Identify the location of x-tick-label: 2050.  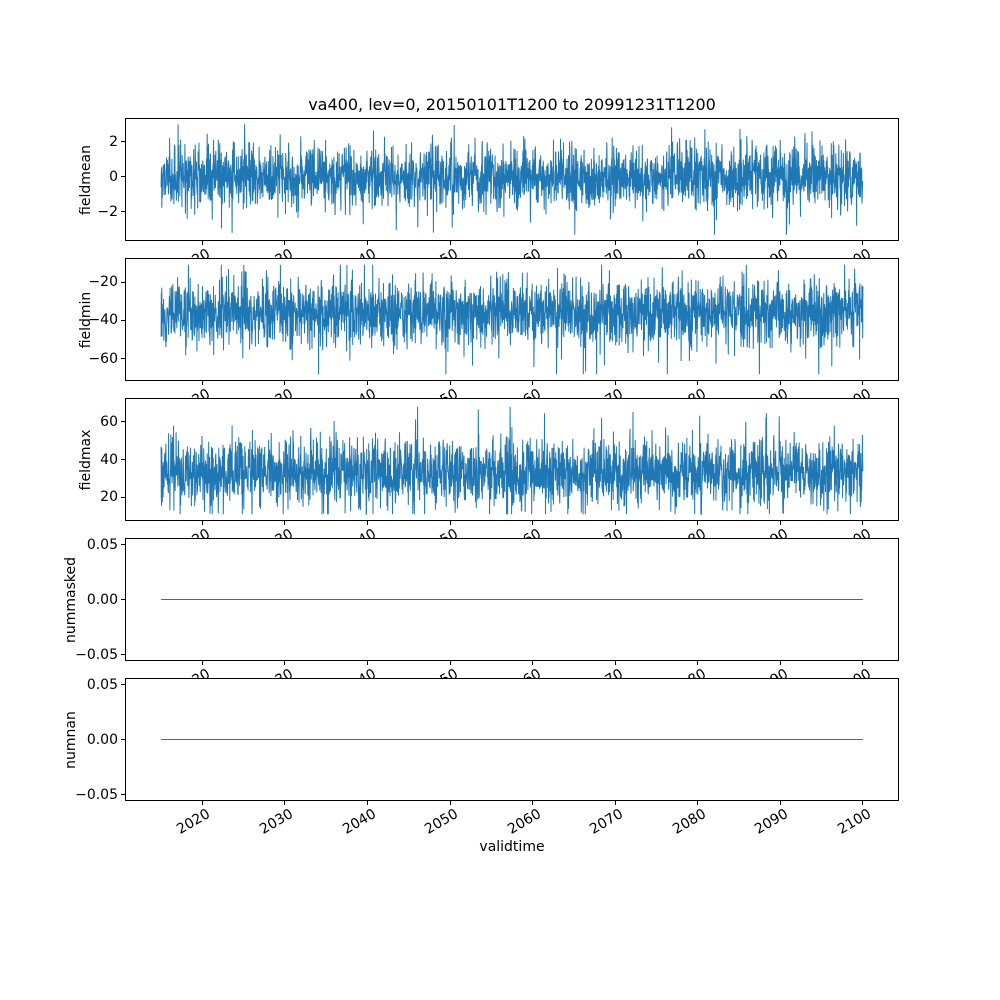
(442, 822).